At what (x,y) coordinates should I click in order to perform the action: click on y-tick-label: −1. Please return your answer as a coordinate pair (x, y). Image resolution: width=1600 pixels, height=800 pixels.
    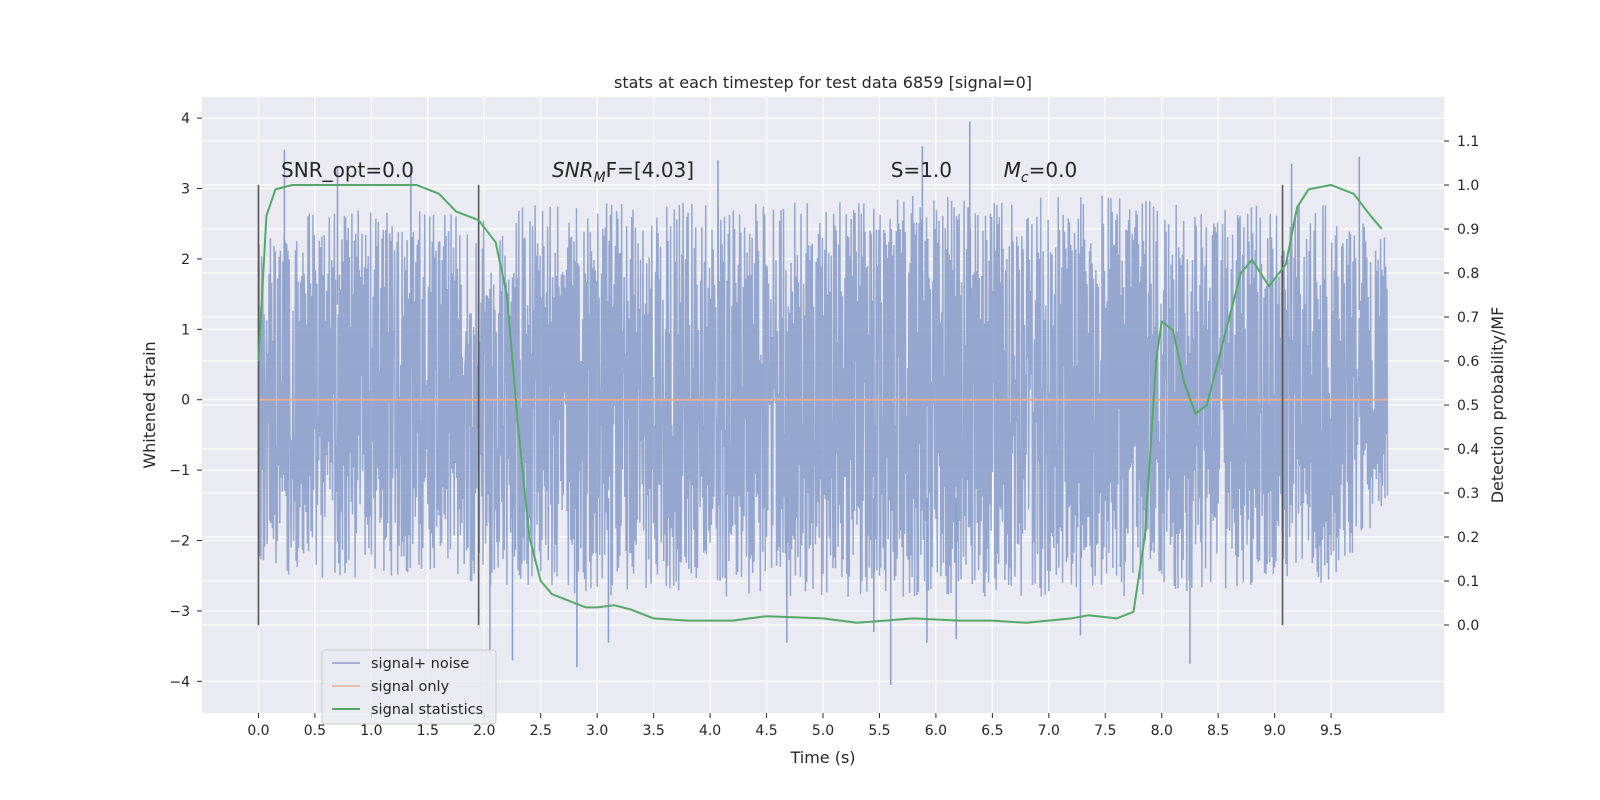
    Looking at the image, I should click on (179, 471).